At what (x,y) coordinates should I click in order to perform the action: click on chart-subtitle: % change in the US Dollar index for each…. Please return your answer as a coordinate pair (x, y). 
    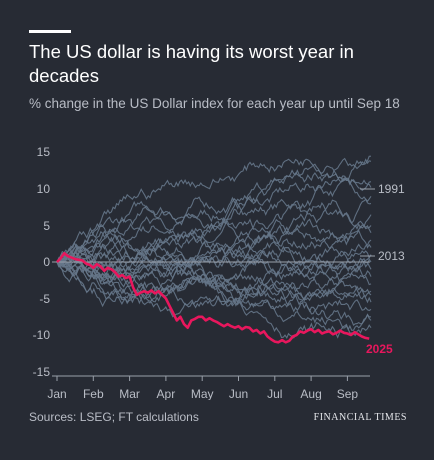
    Looking at the image, I should click on (214, 103).